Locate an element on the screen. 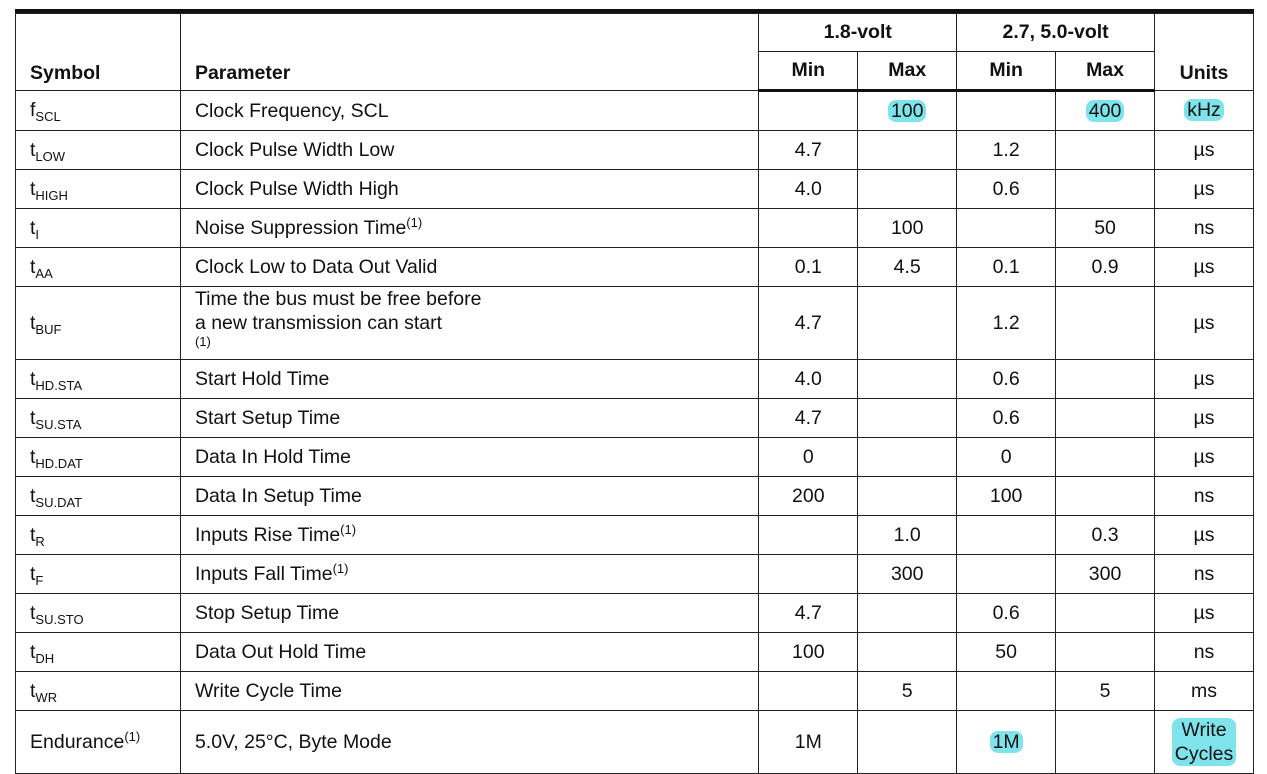 This screenshot has height=774, width=1267. table-row-twr: tWR Write Cycle Time 5 5 ms is located at coordinates (634, 691).